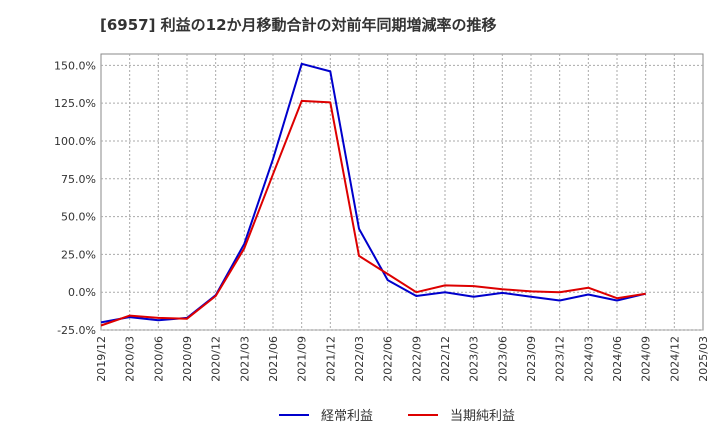 The height and width of the screenshot is (440, 720). I want to click on x-tick-label: 2021/03, so click(244, 359).